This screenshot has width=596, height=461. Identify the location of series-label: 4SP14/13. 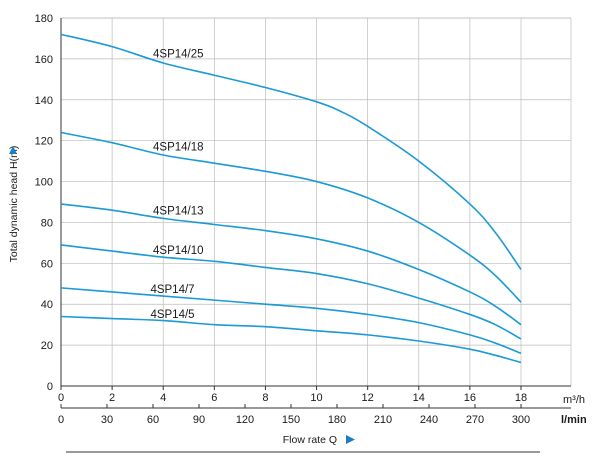
(178, 212).